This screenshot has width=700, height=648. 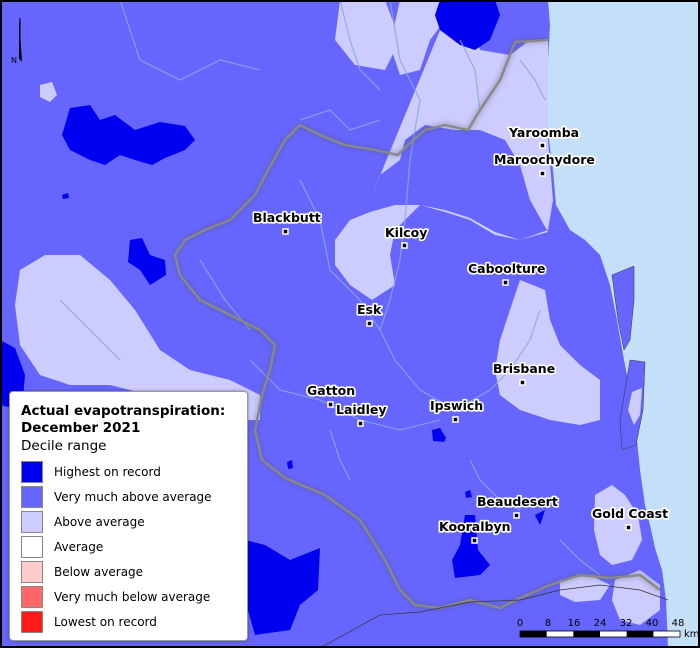 I want to click on legend-item-label: Very much above average, so click(x=133, y=496).